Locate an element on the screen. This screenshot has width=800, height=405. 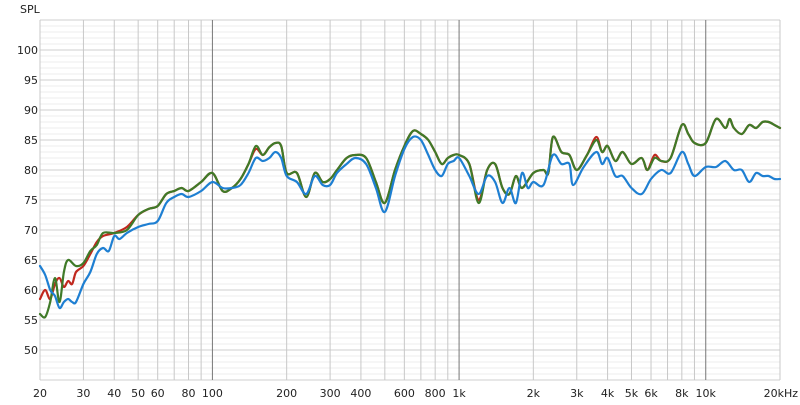
y-tick-label: 55 is located at coordinates (31, 320).